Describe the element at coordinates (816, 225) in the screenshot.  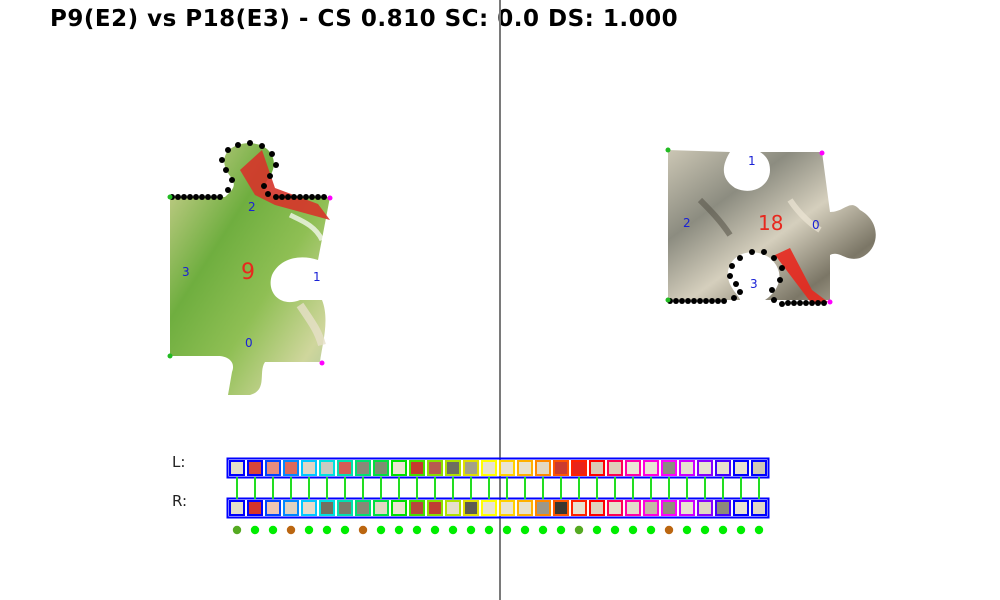
I see `right-edge-label-0: 0` at that location.